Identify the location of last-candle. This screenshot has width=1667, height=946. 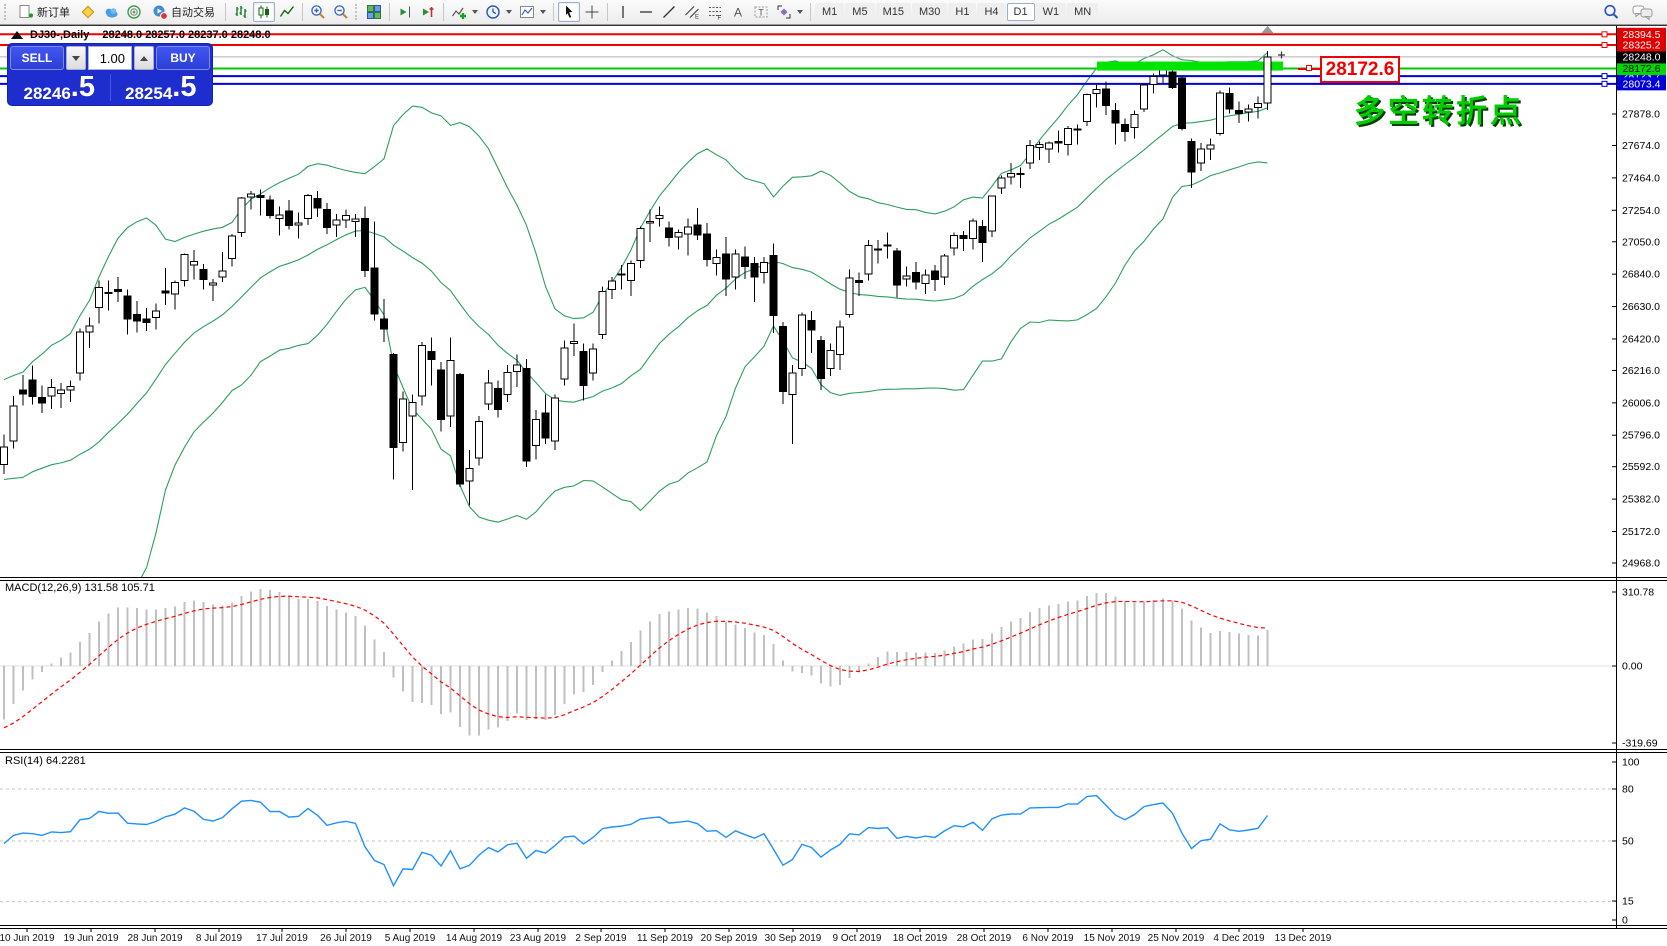
(1267, 80).